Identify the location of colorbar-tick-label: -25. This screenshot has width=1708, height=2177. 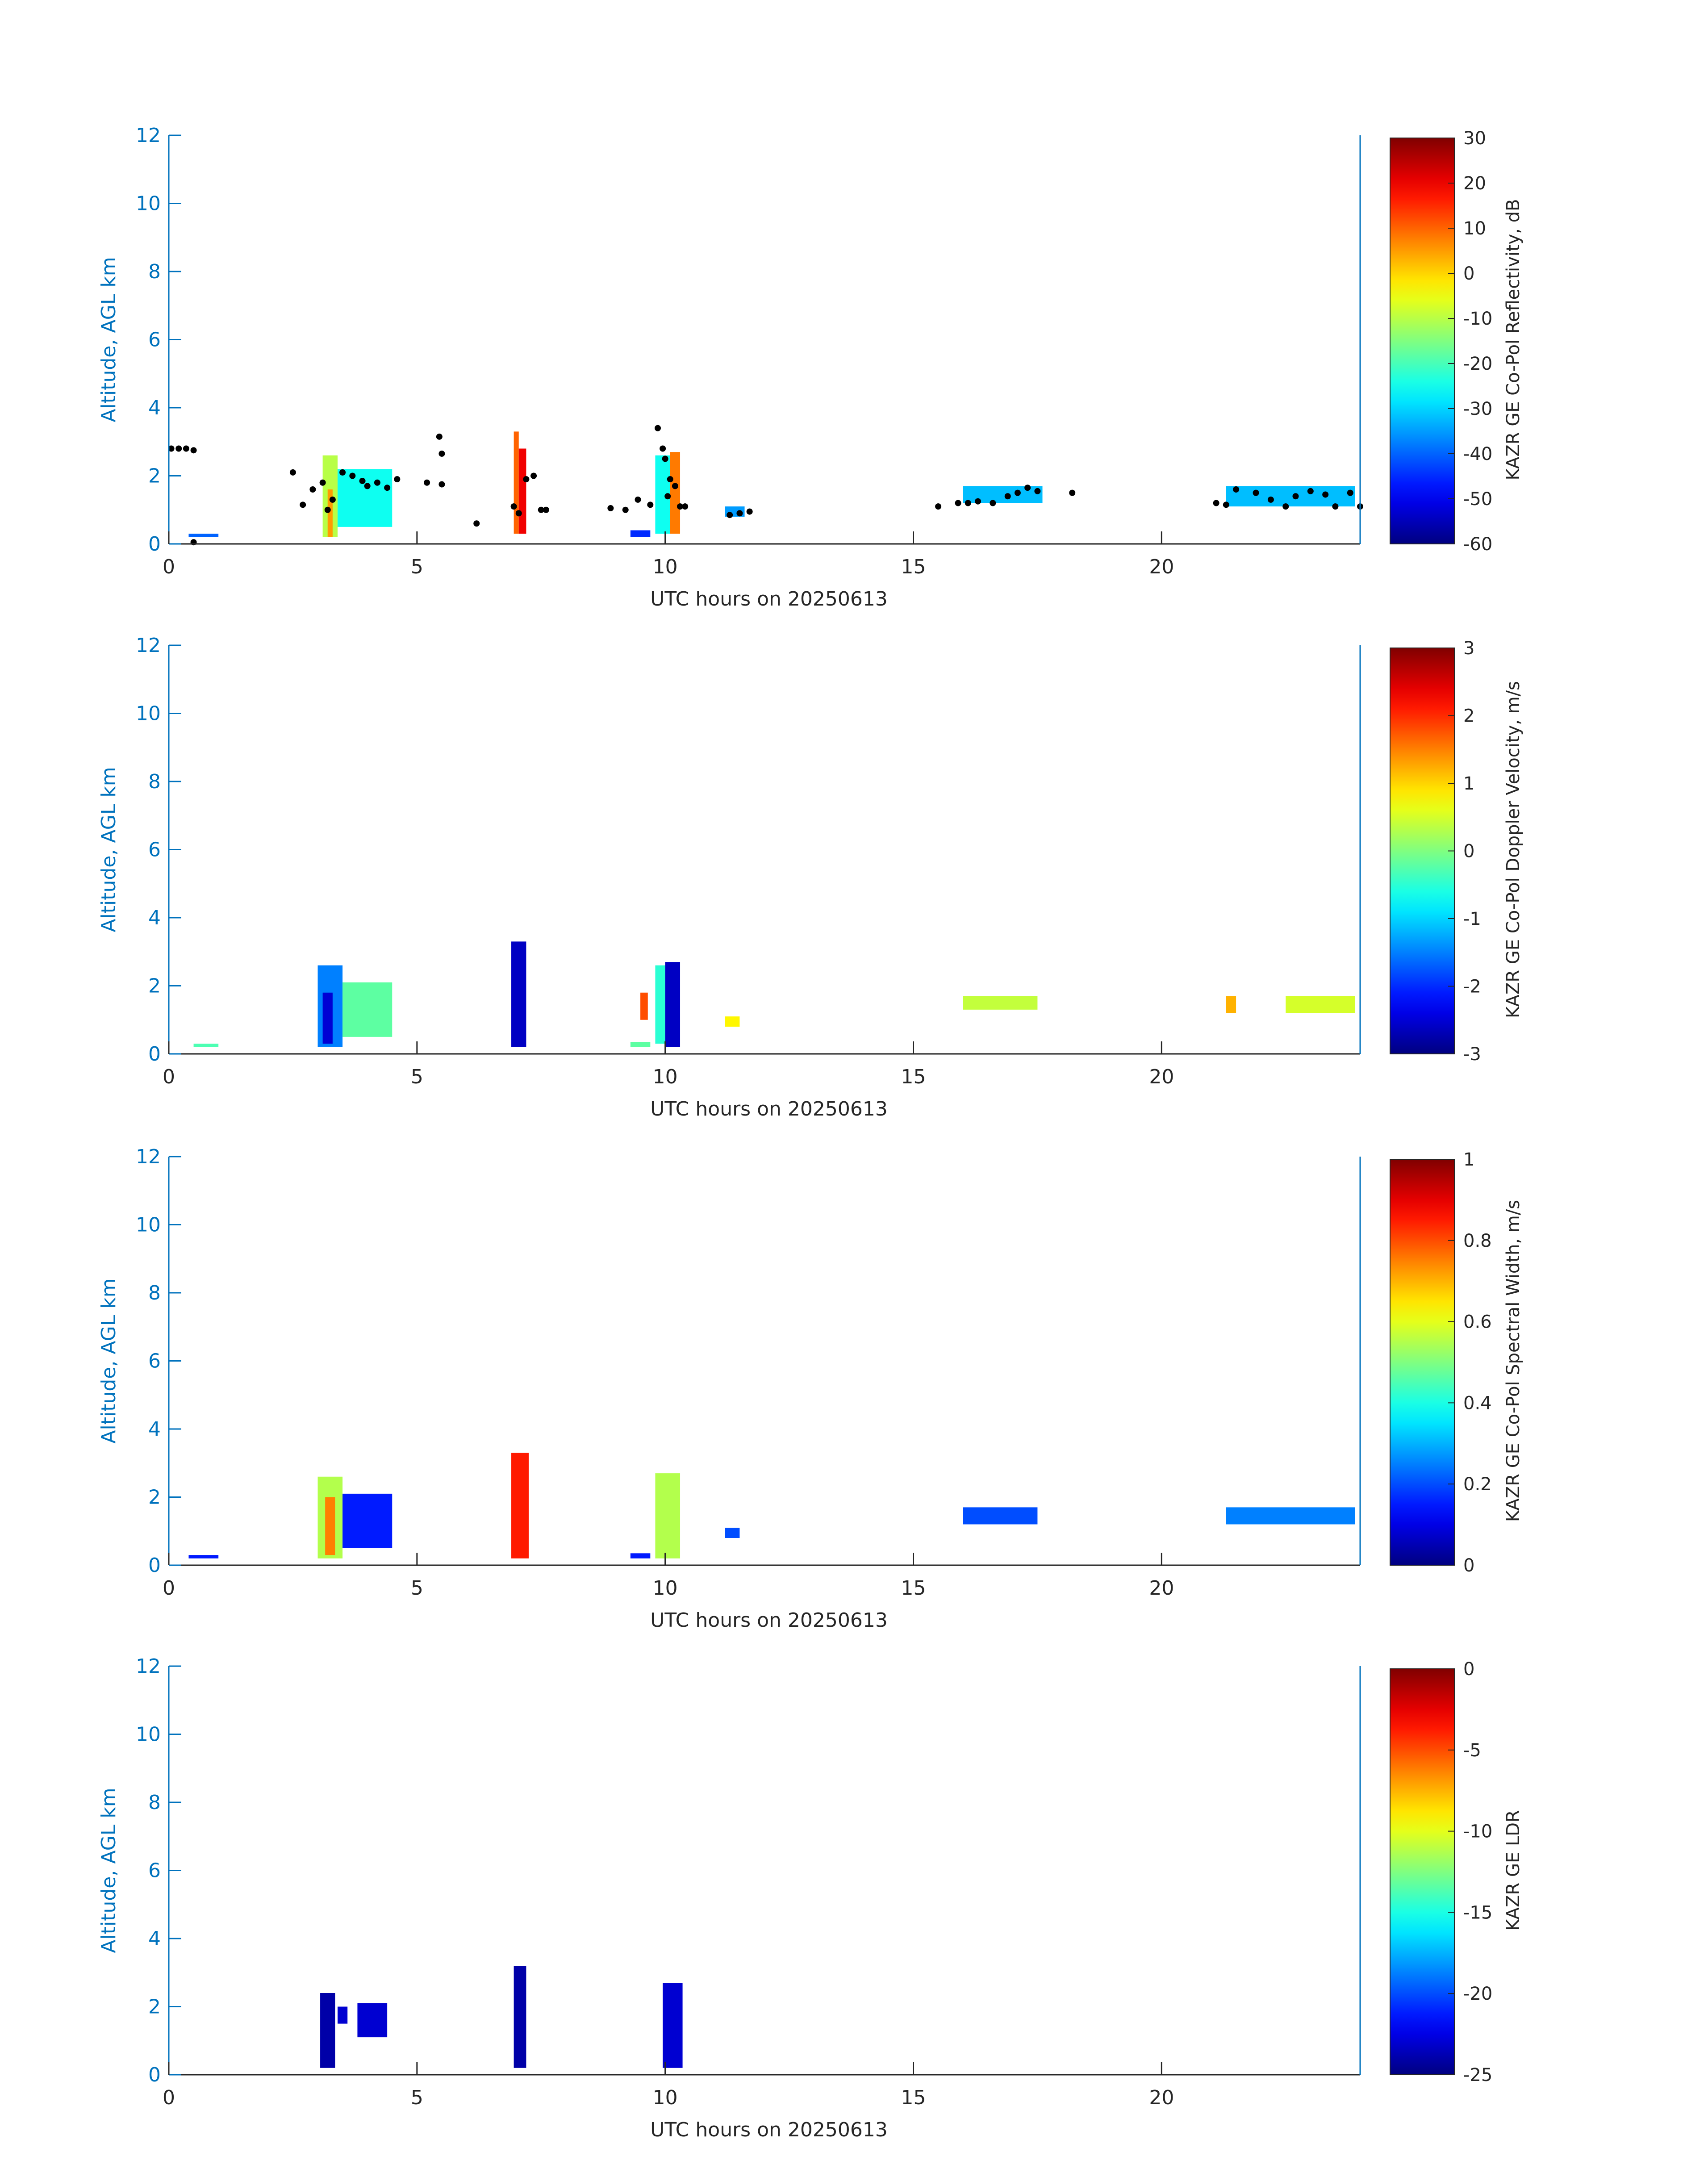
(1477, 2075).